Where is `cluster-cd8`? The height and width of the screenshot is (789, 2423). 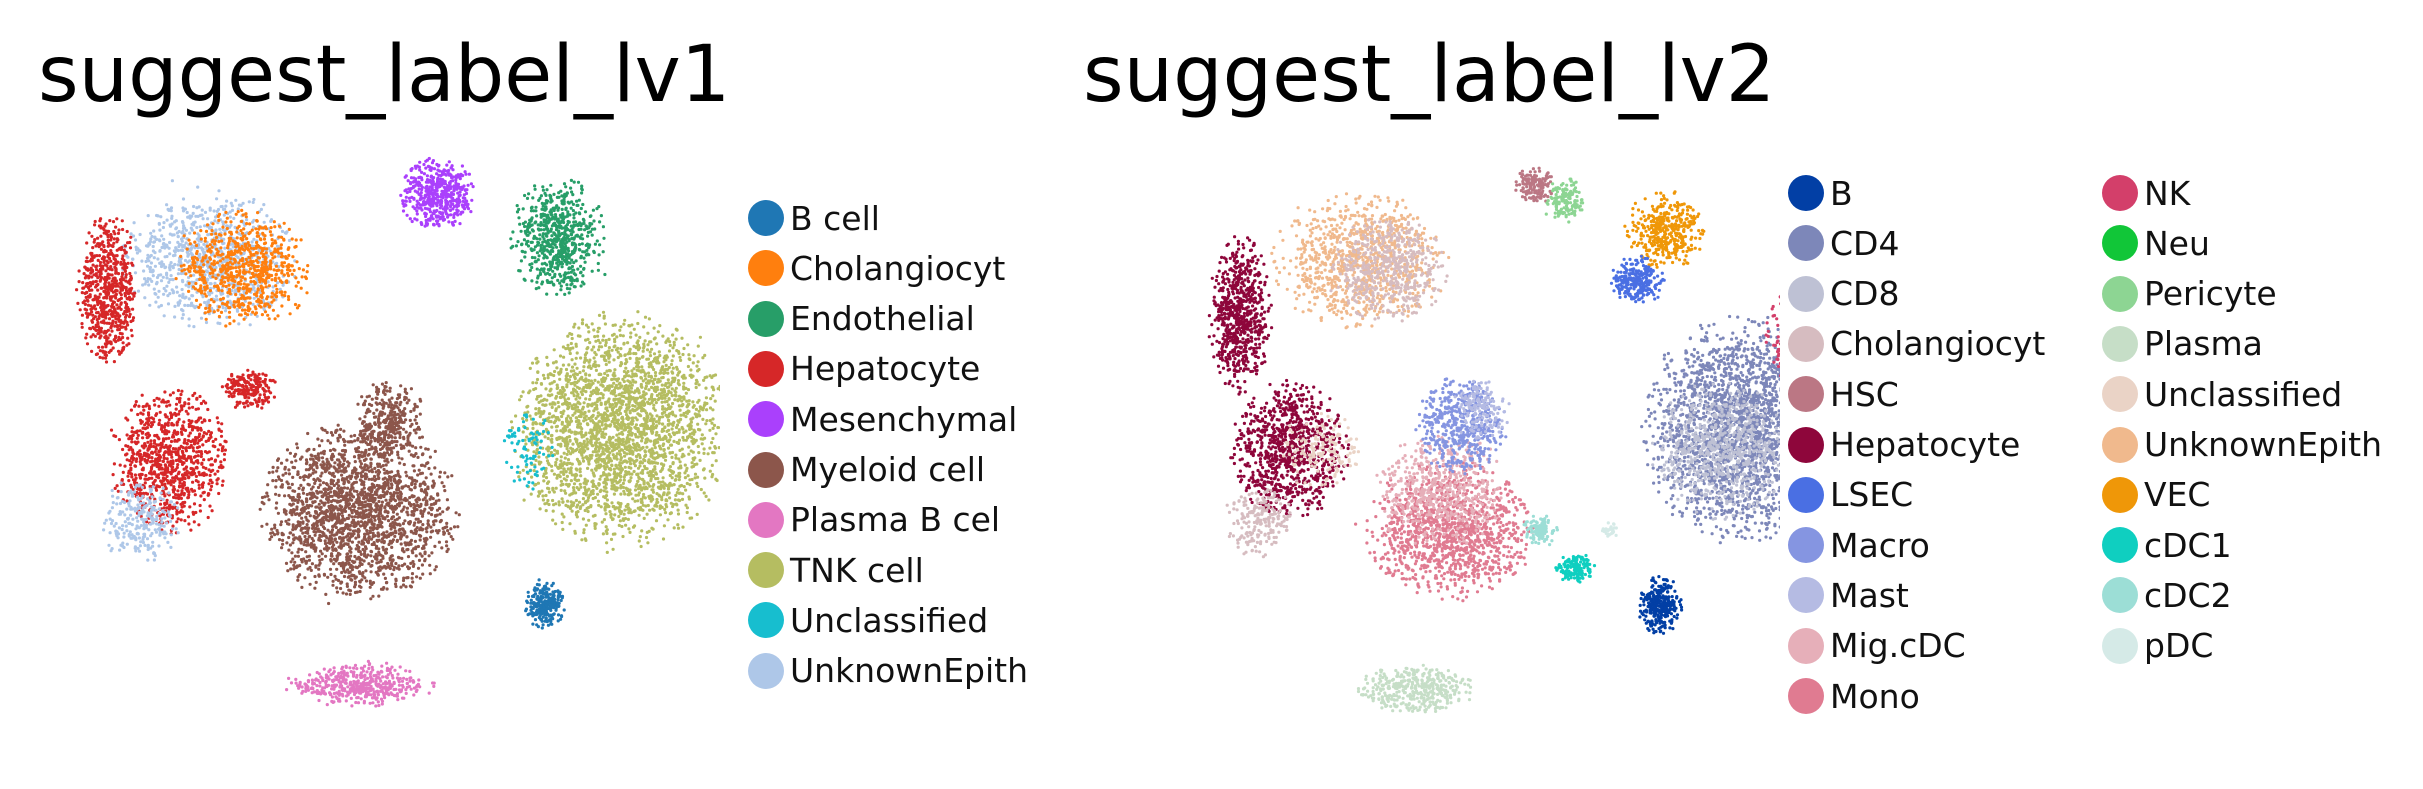
cluster-cd8 is located at coordinates (1715, 451).